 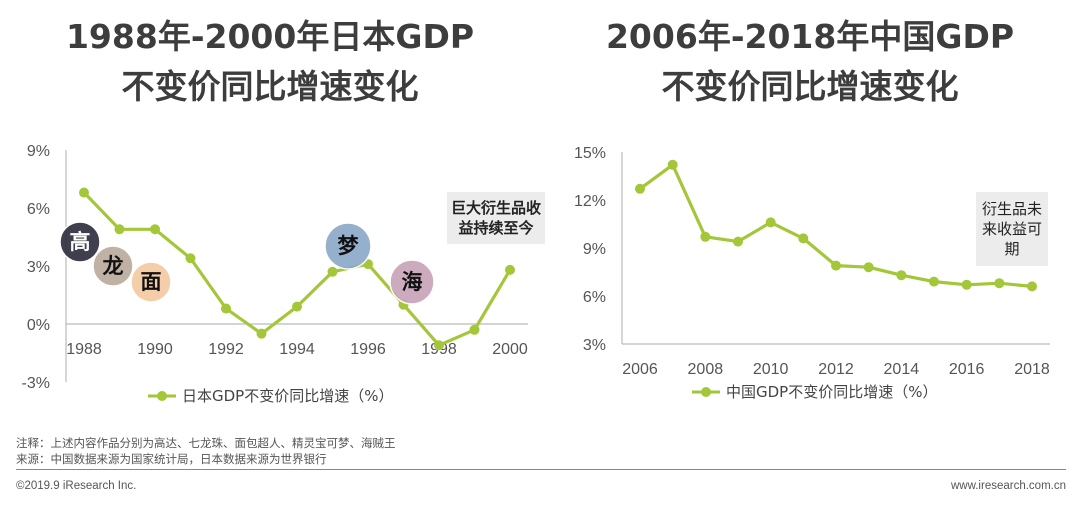 What do you see at coordinates (902, 369) in the screenshot?
I see `right-x-tick-label: 2014` at bounding box center [902, 369].